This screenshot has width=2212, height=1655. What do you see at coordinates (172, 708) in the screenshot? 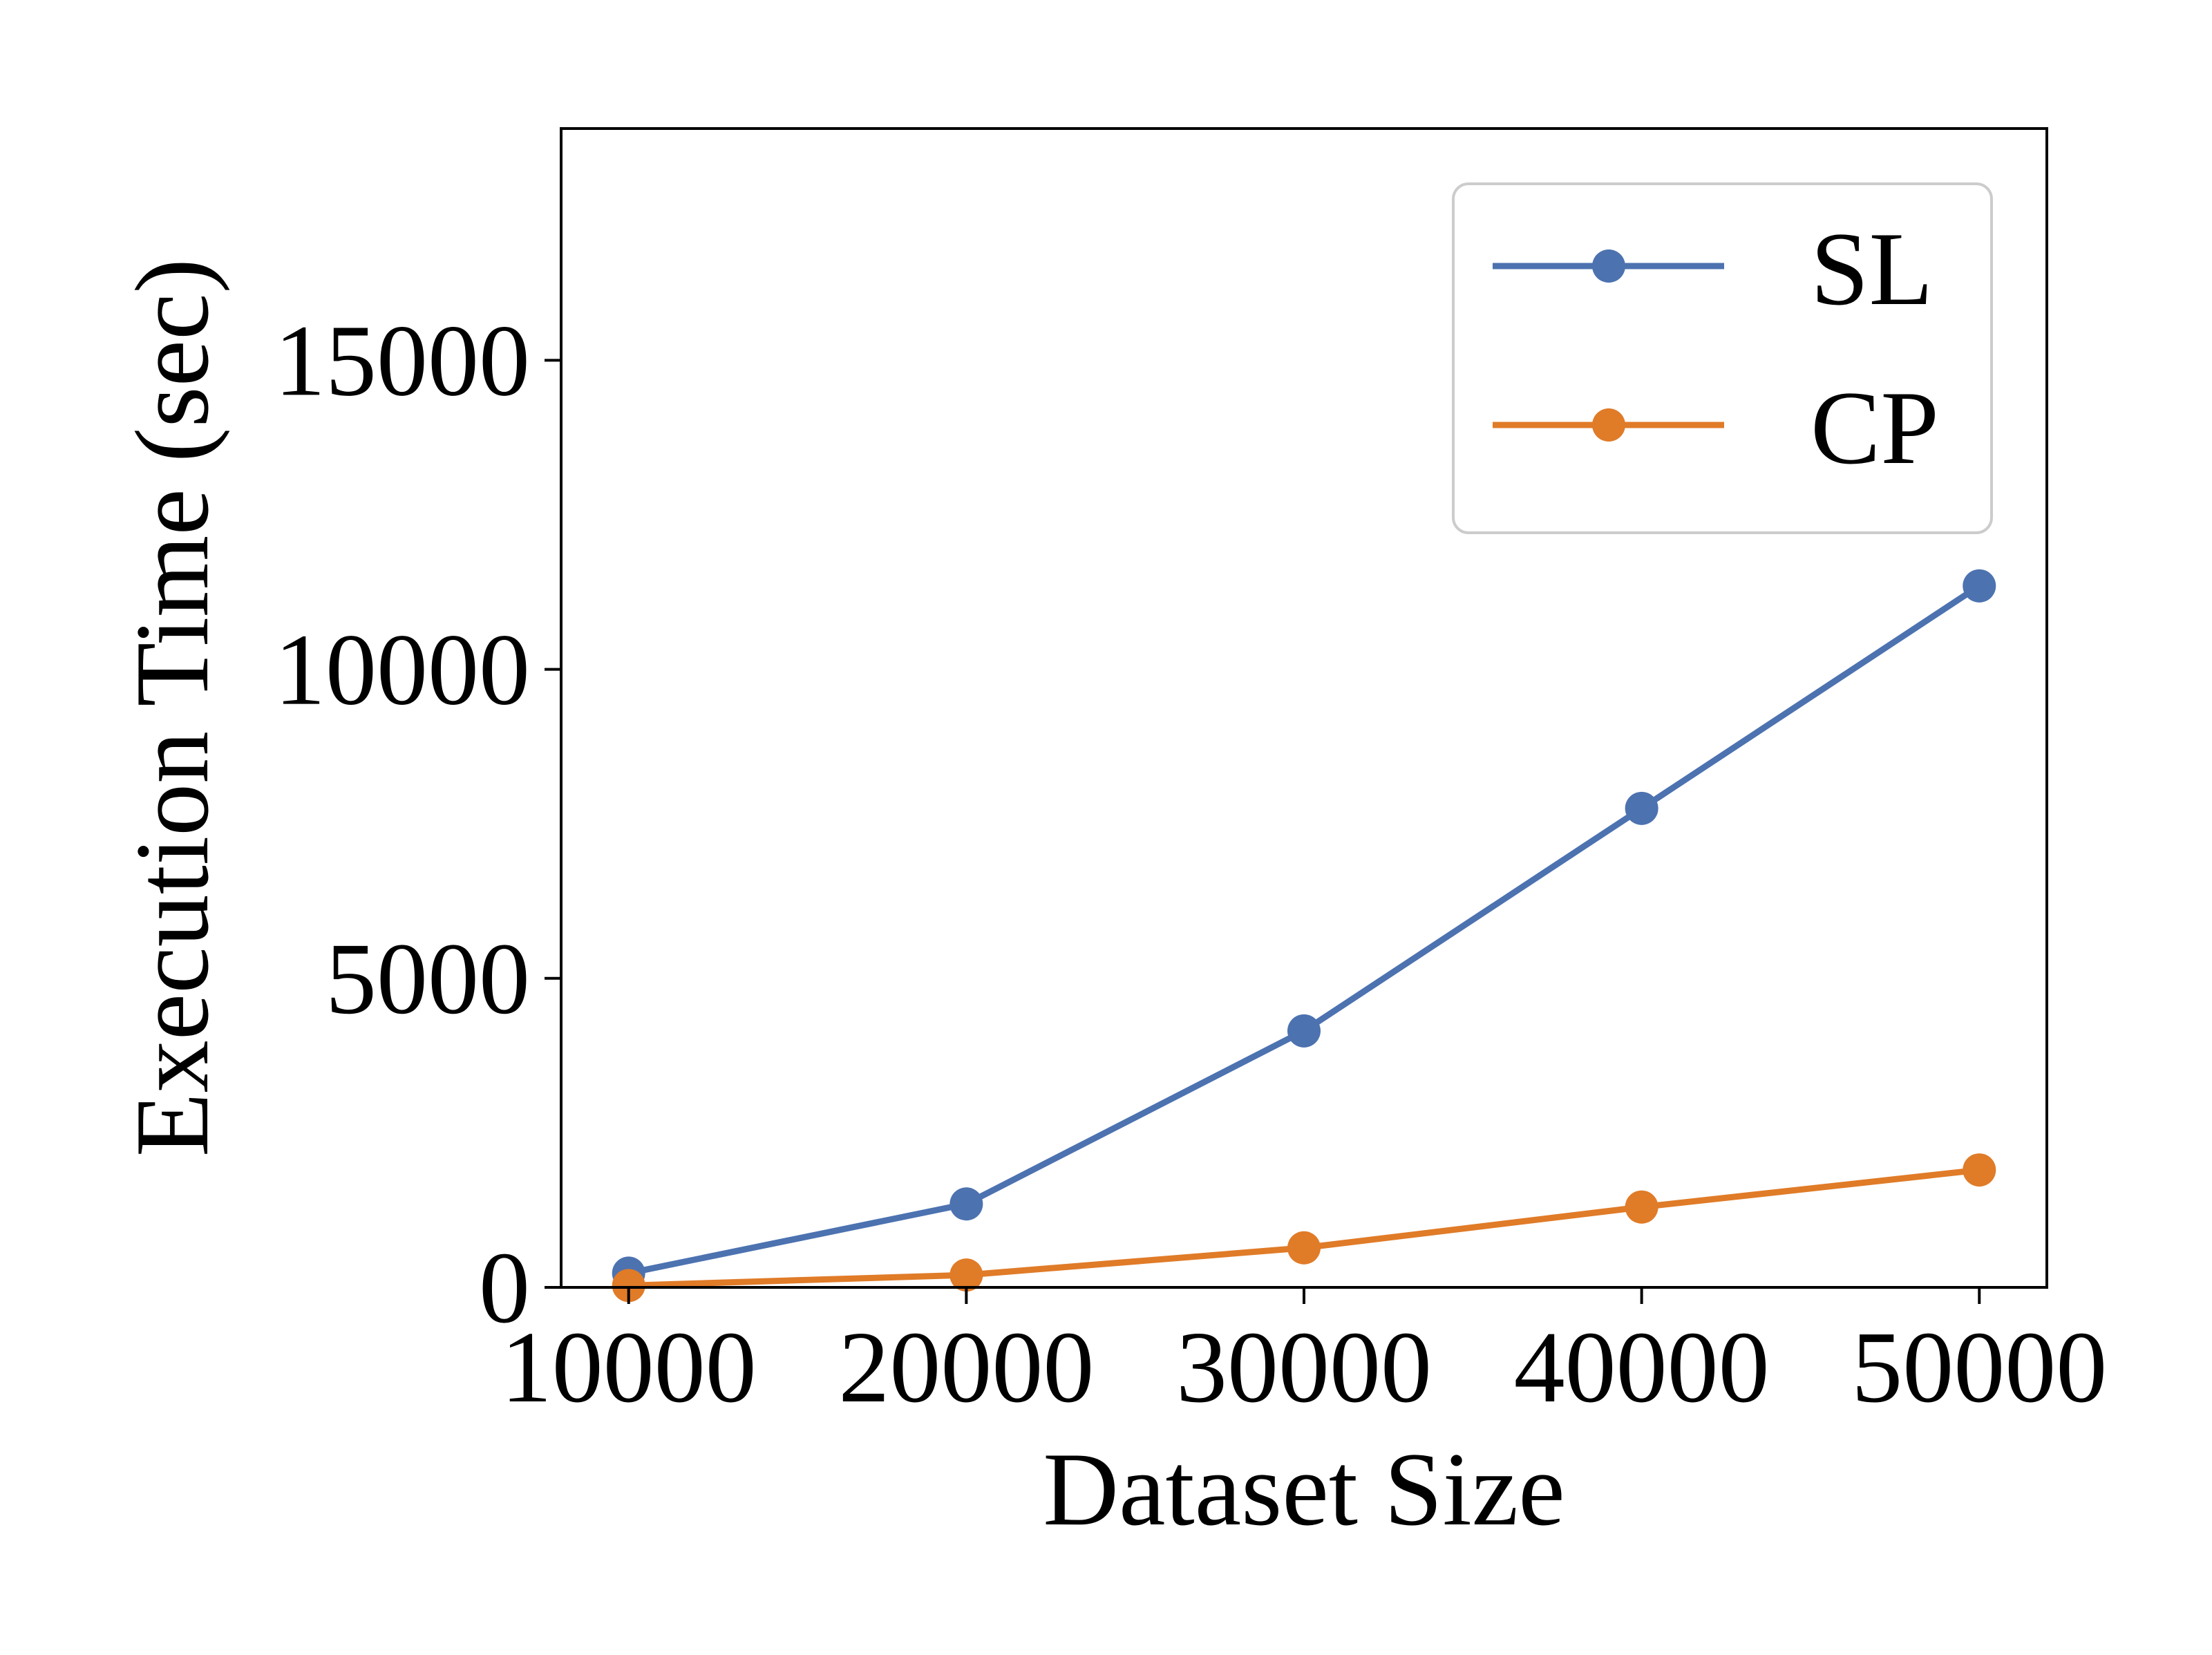
I see `y-axis-title: Execution Time (sec)` at bounding box center [172, 708].